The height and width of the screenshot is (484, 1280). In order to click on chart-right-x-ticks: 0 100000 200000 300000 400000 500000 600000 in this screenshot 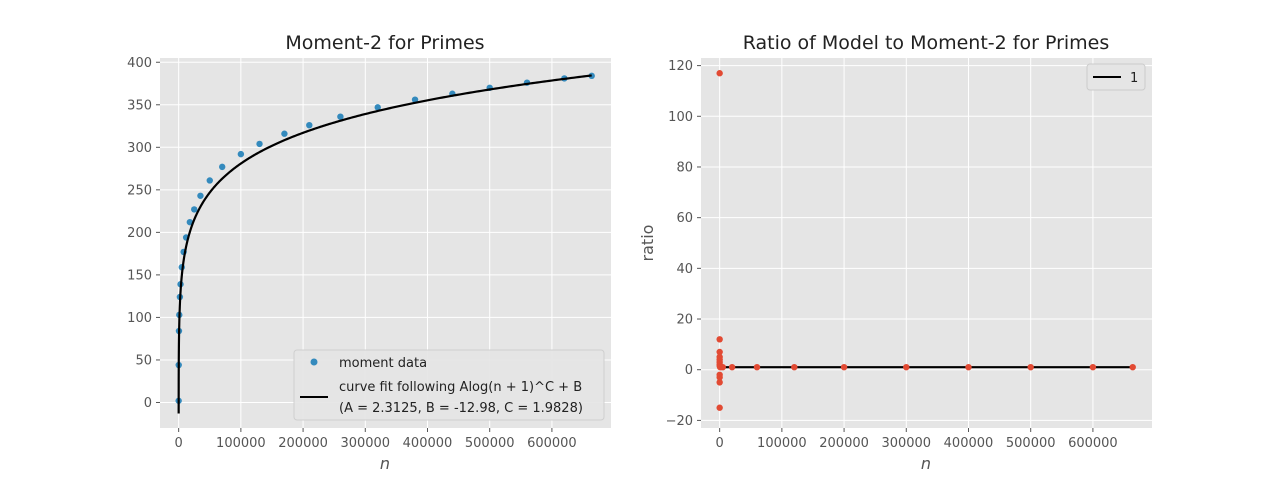, I will do `click(917, 439)`.